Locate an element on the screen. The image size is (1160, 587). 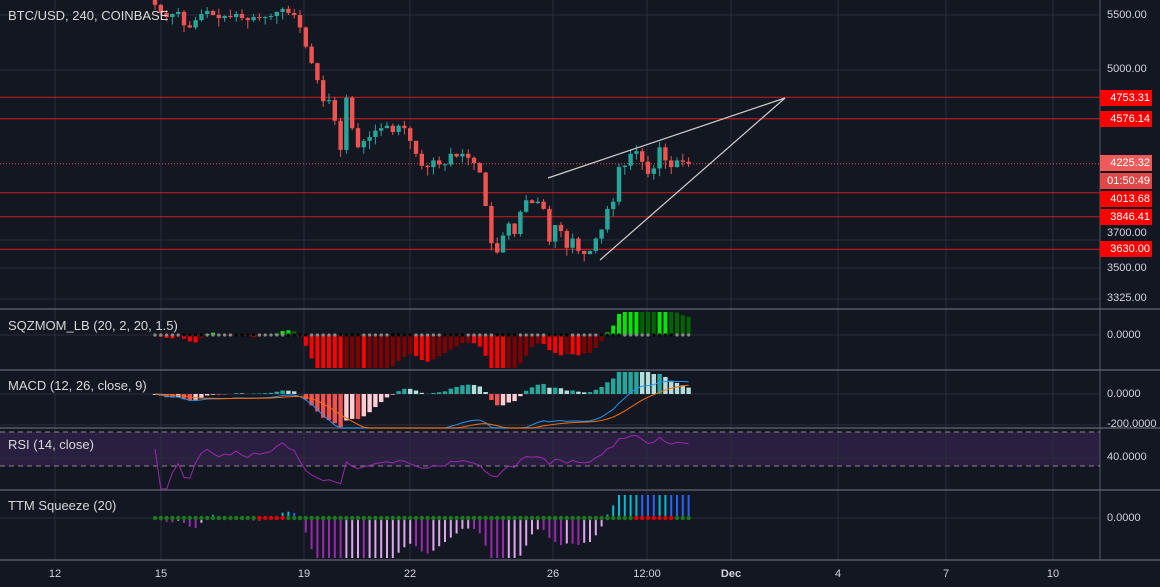
time-tick: Dec is located at coordinates (731, 574).